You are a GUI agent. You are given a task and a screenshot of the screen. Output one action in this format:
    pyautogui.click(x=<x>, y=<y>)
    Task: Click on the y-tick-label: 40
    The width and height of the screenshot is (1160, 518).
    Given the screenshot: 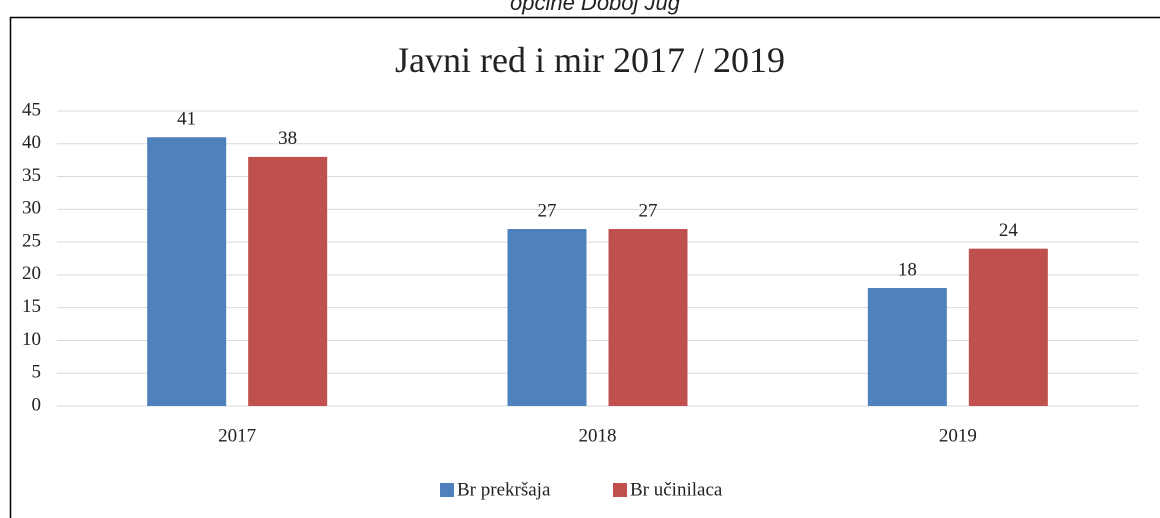 What is the action you would take?
    pyautogui.click(x=31, y=142)
    